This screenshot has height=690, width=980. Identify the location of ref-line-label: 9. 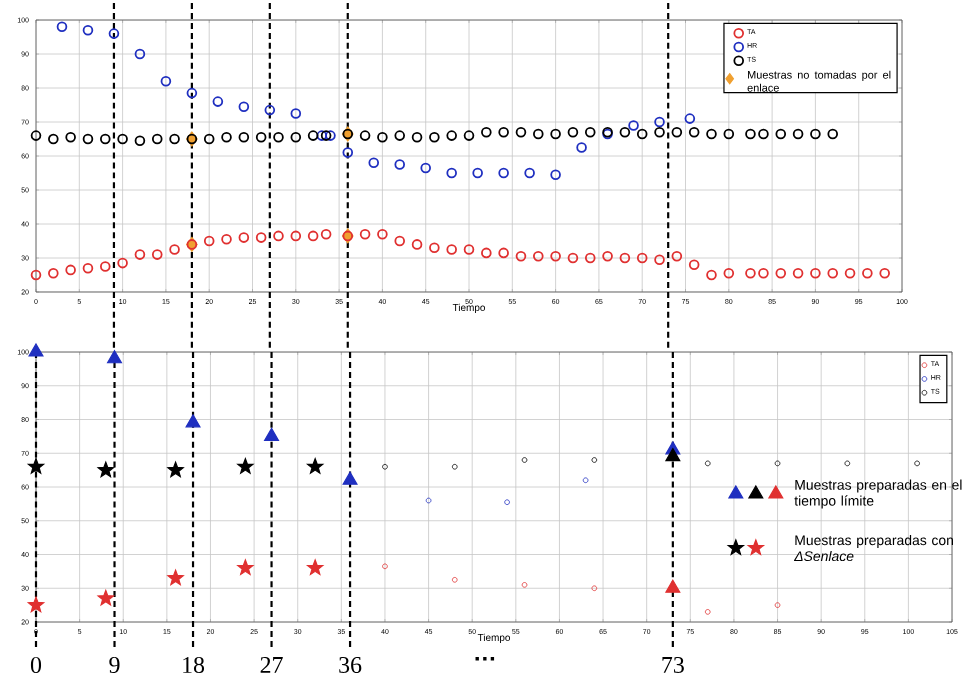
(114, 664).